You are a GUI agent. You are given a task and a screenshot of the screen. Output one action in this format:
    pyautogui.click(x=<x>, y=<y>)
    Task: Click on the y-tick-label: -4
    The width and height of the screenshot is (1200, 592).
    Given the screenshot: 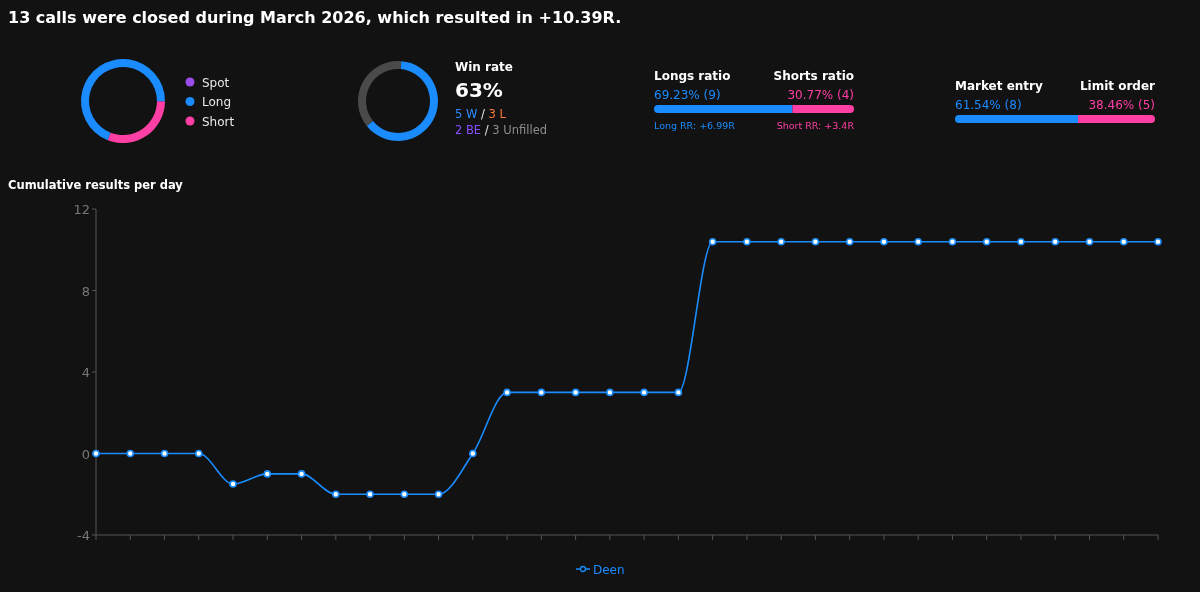 What is the action you would take?
    pyautogui.click(x=83, y=535)
    